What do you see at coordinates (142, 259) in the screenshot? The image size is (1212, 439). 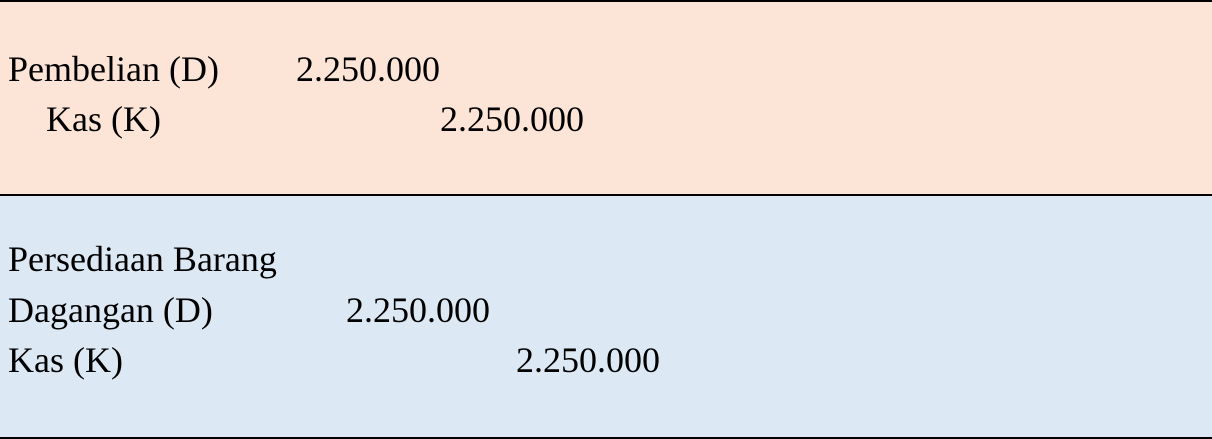 I see `account-inventory-line1: Persediaan Barang` at bounding box center [142, 259].